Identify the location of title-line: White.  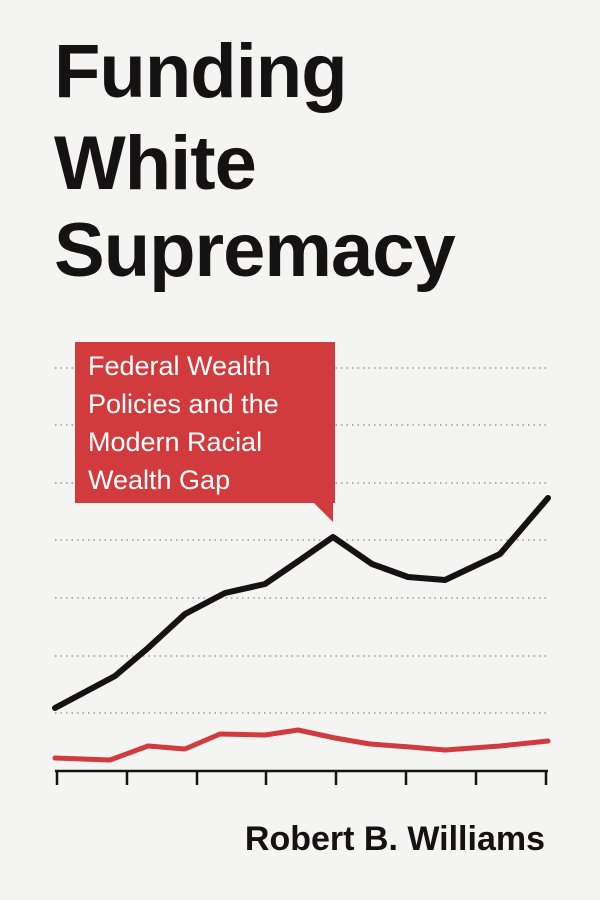
(155, 163).